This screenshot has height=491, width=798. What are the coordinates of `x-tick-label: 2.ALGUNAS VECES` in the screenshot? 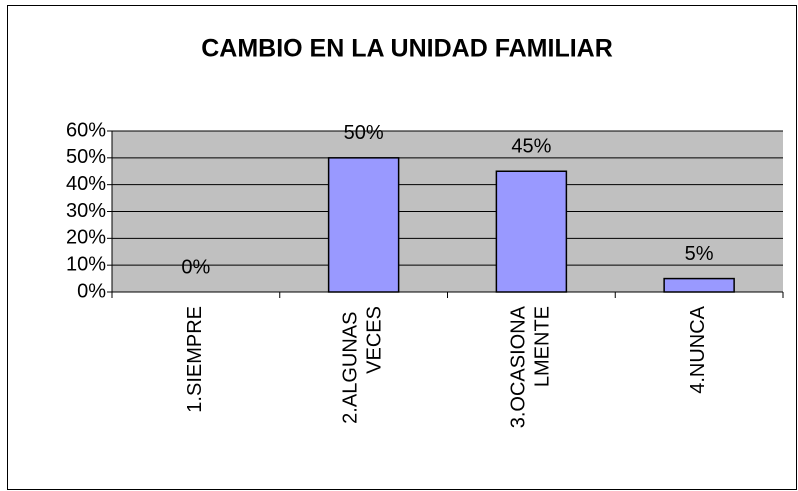 It's located at (363, 365).